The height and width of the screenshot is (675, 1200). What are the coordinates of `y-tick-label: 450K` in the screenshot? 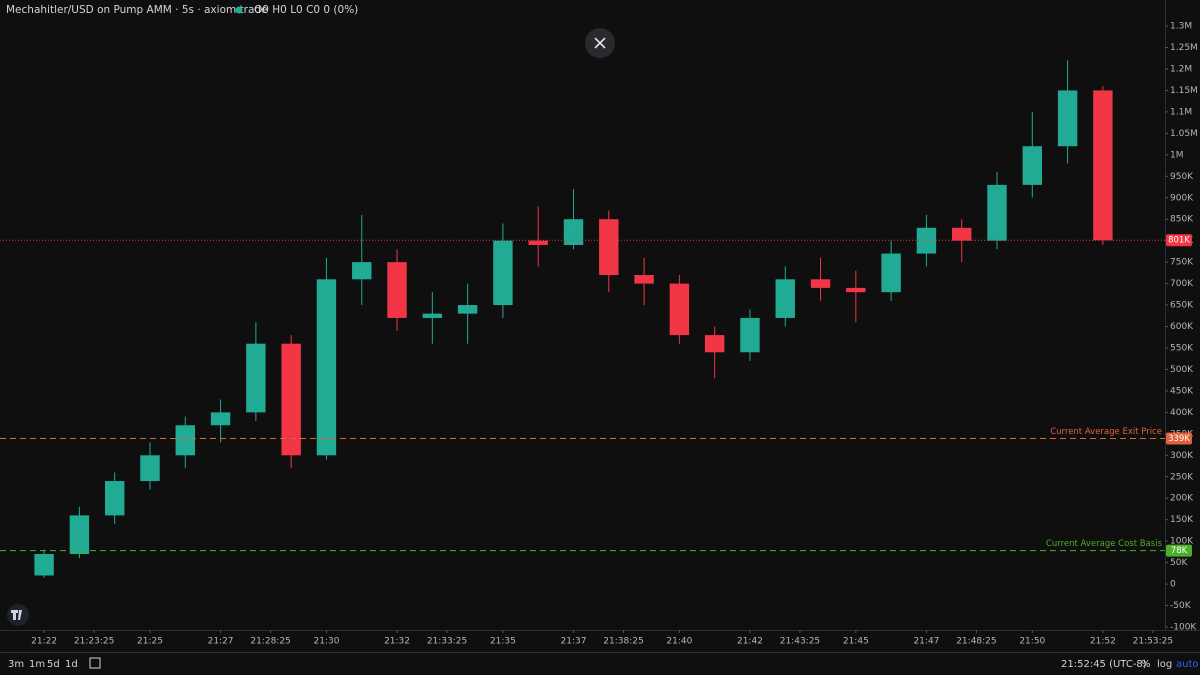 It's located at (1182, 391).